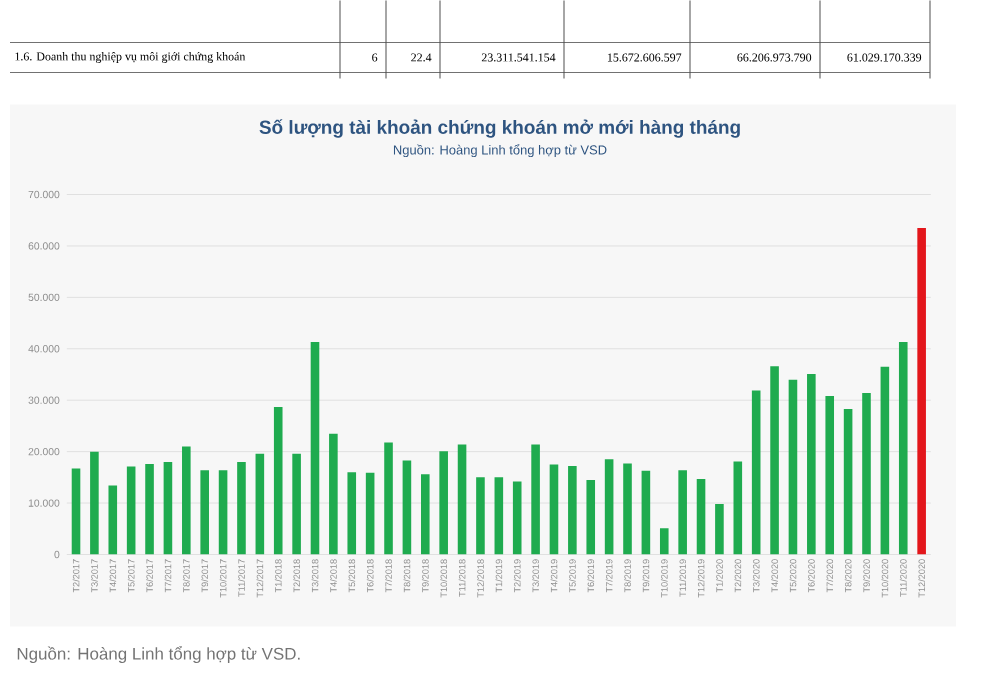 This screenshot has height=674, width=1000. I want to click on text: Nguồn: Hoàng Linh tổng hợp từ VSD., so click(158, 654).